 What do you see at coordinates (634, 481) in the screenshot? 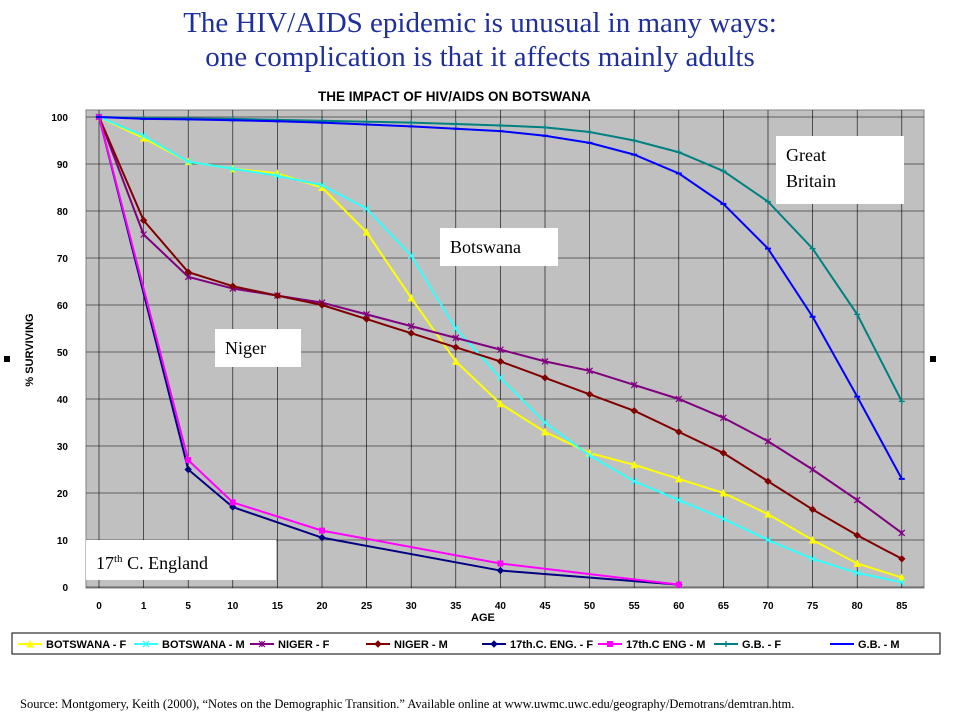
I see `point-botswana-m-12-stroke-b` at bounding box center [634, 481].